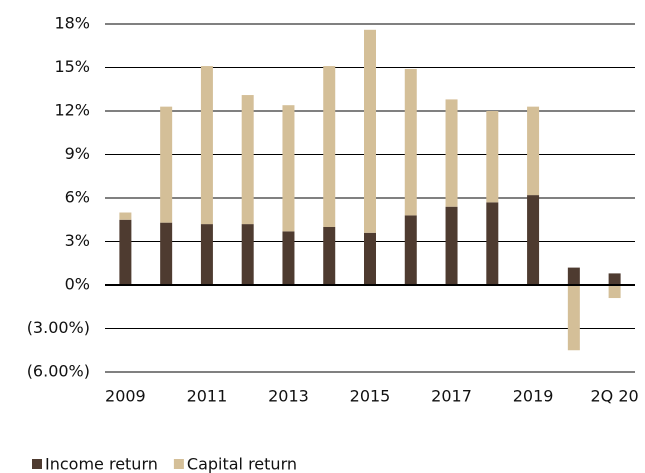 Image resolution: width=645 pixels, height=473 pixels. I want to click on y-tick-label: 15%, so click(72, 66).